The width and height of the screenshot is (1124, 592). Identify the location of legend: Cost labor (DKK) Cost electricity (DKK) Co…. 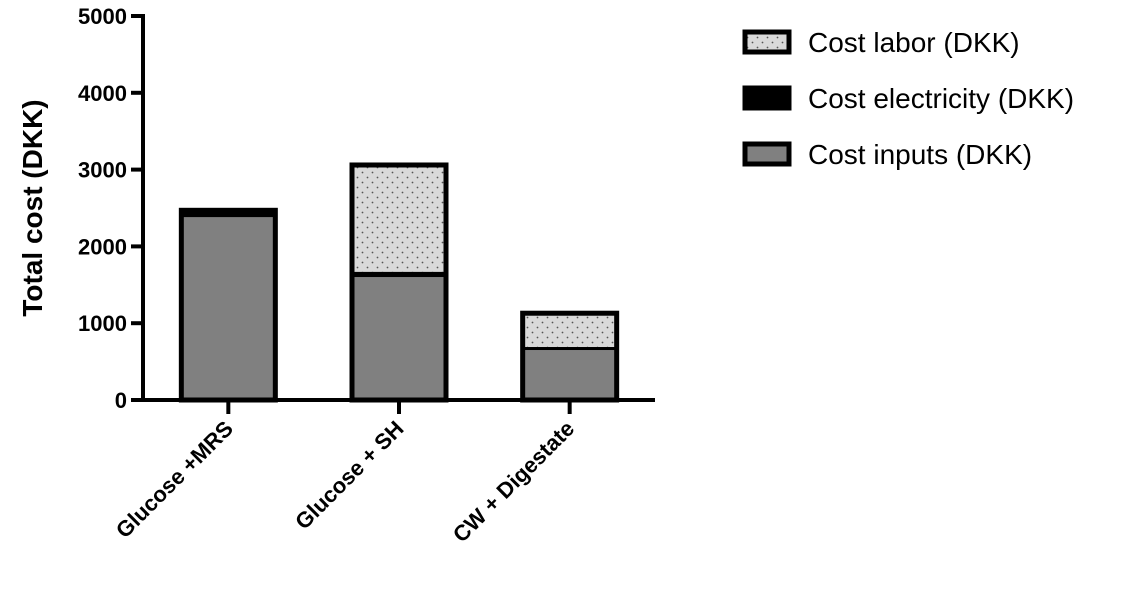
(908, 98).